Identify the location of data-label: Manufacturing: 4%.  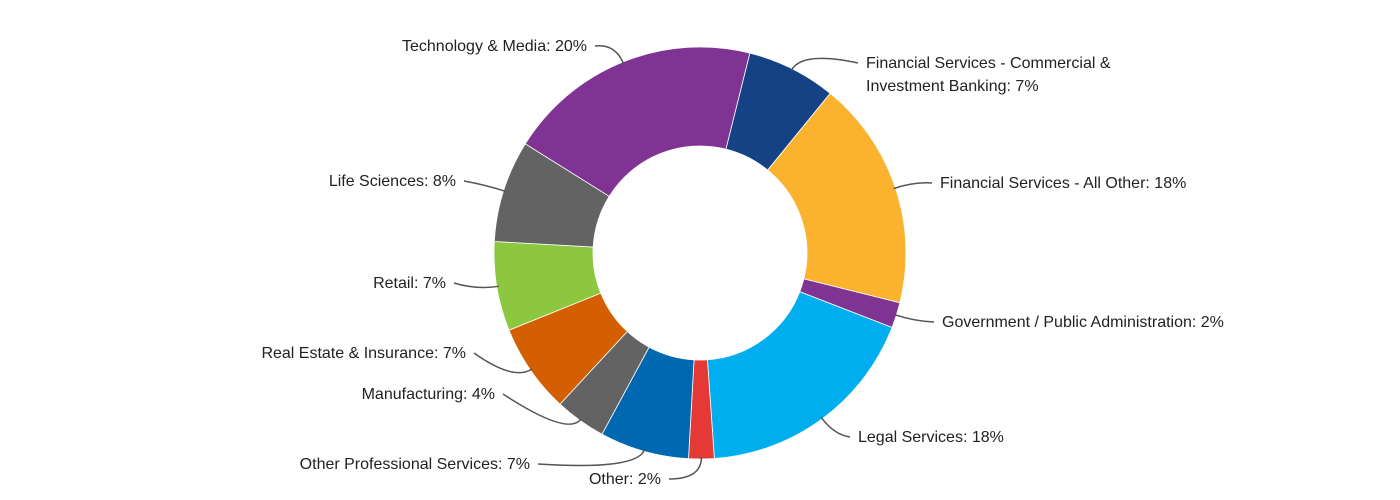
(428, 394).